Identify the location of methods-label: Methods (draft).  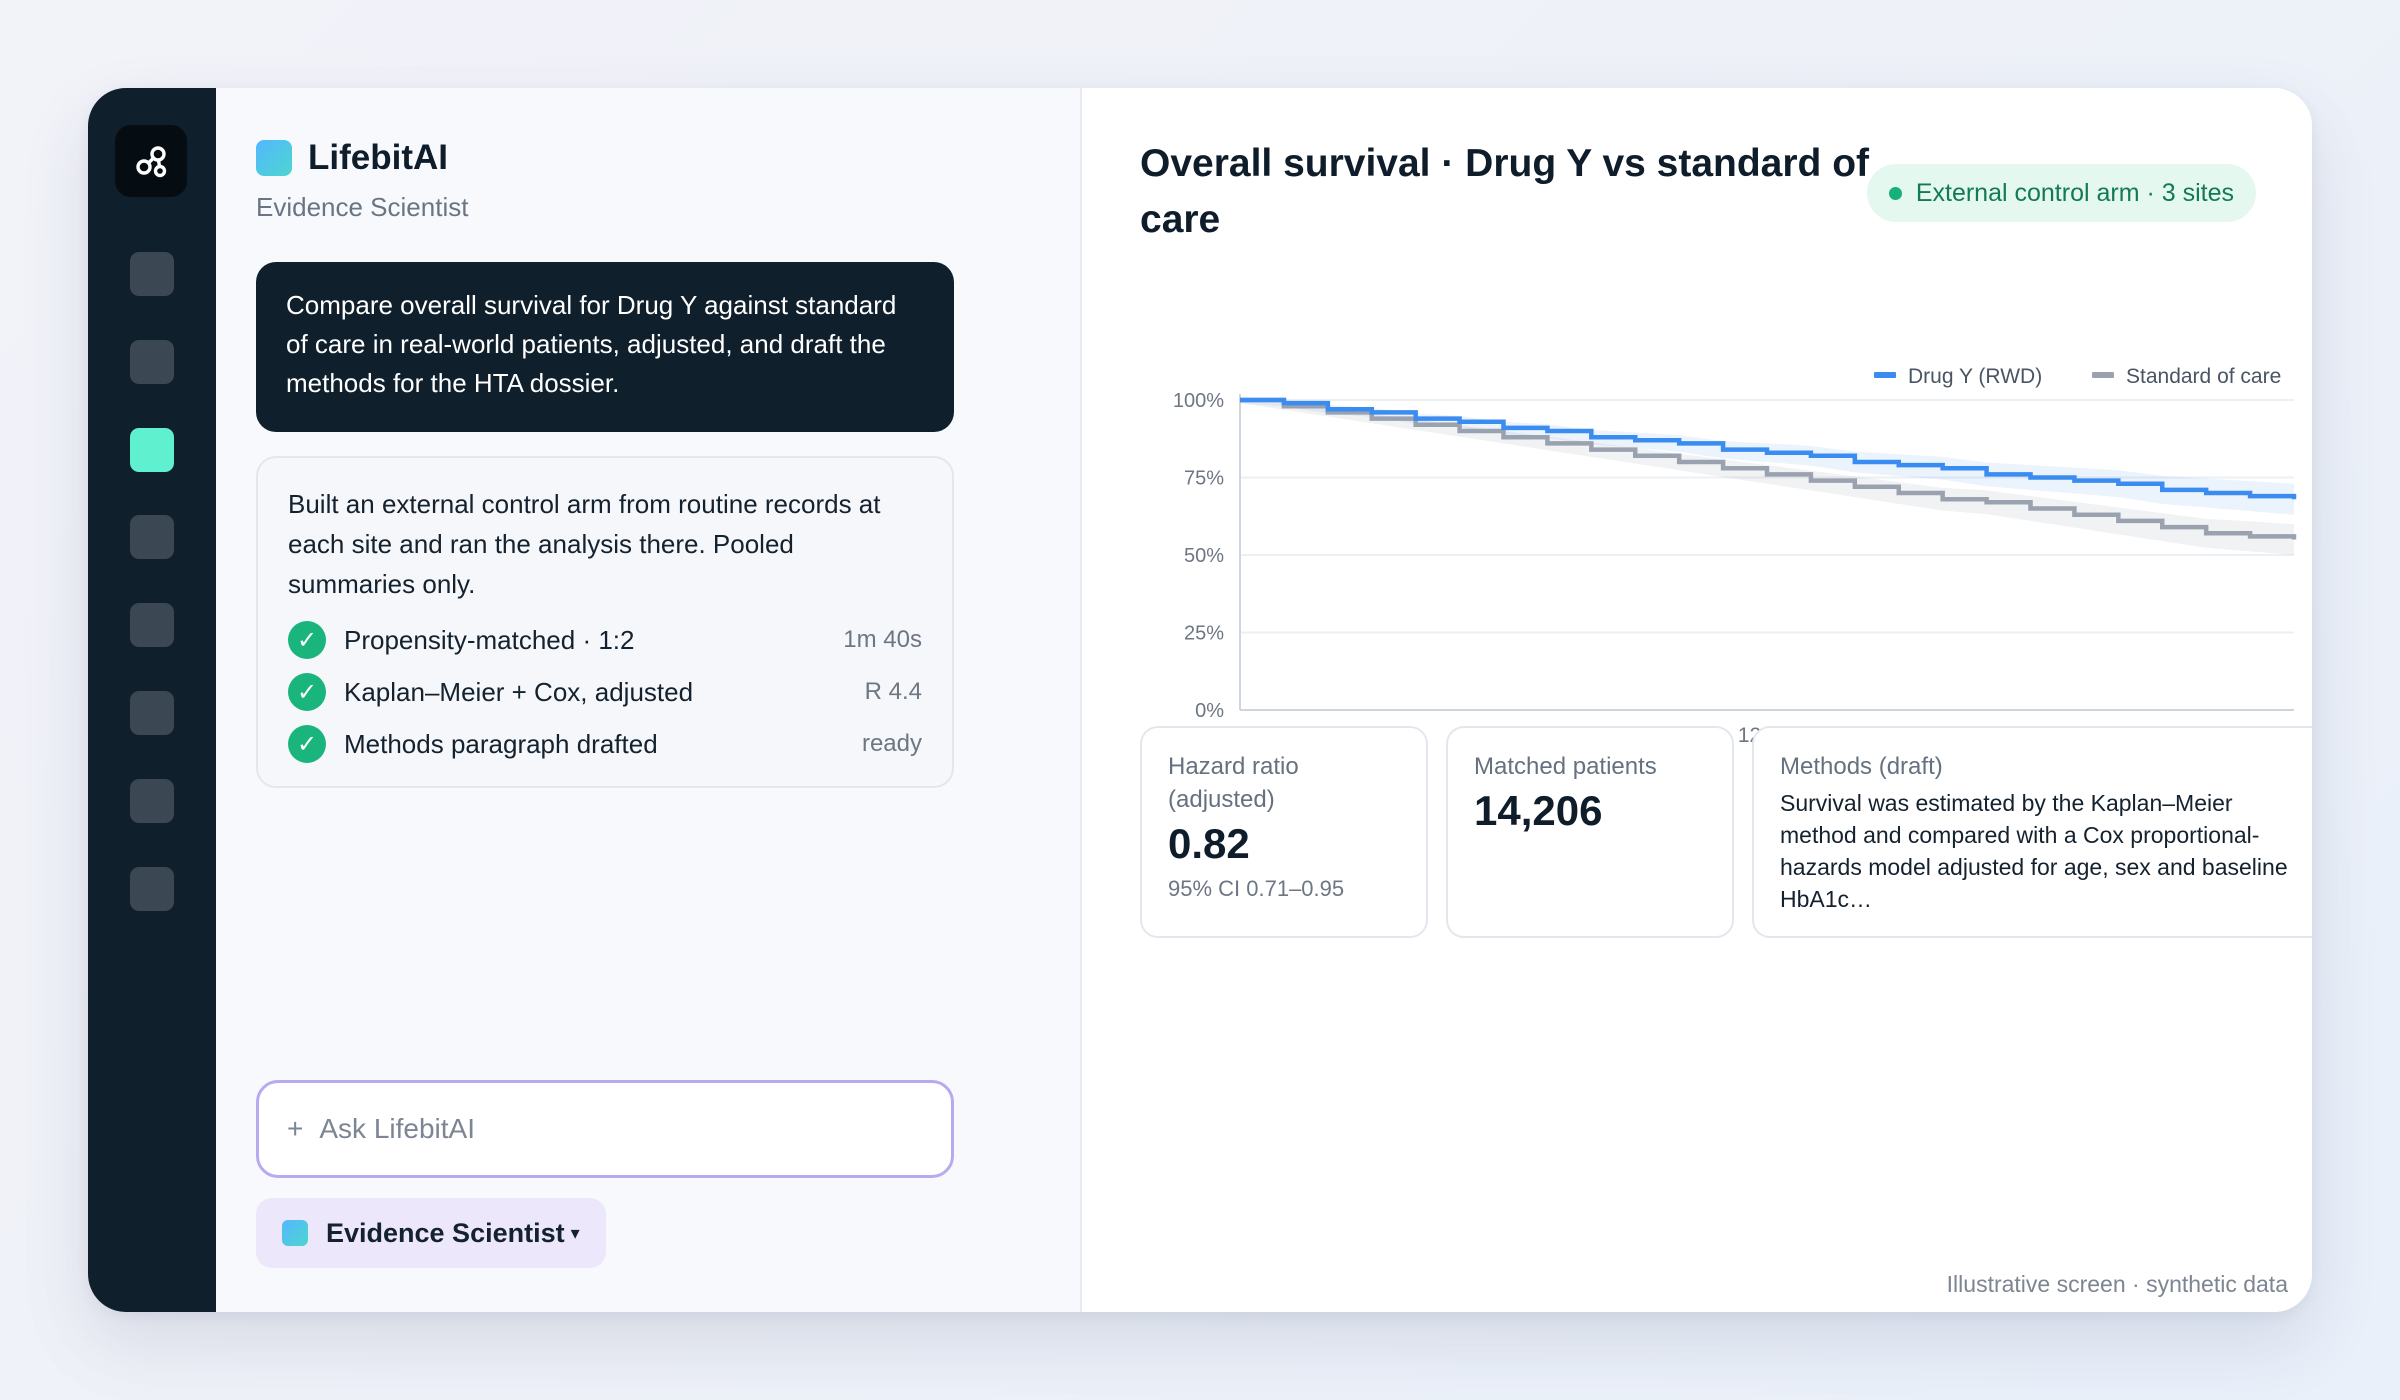
(1861, 766).